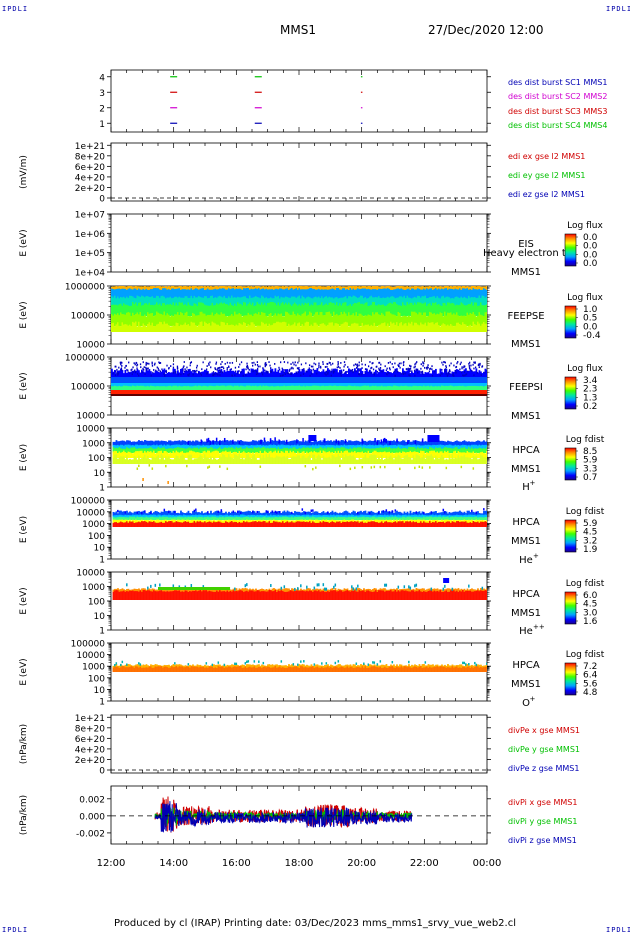  I want to click on spectrogram-hpca_he, so click(299, 517).